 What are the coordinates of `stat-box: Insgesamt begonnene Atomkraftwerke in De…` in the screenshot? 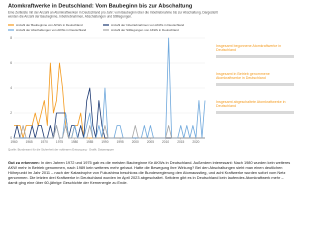 It's located at (255, 51).